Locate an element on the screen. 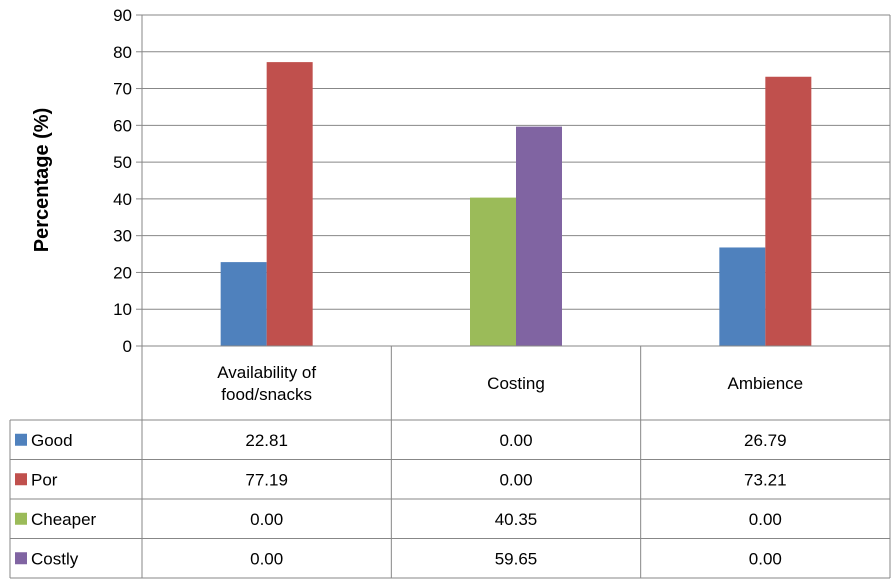 This screenshot has height=586, width=891. y-tick-label: 60 is located at coordinates (122, 125).